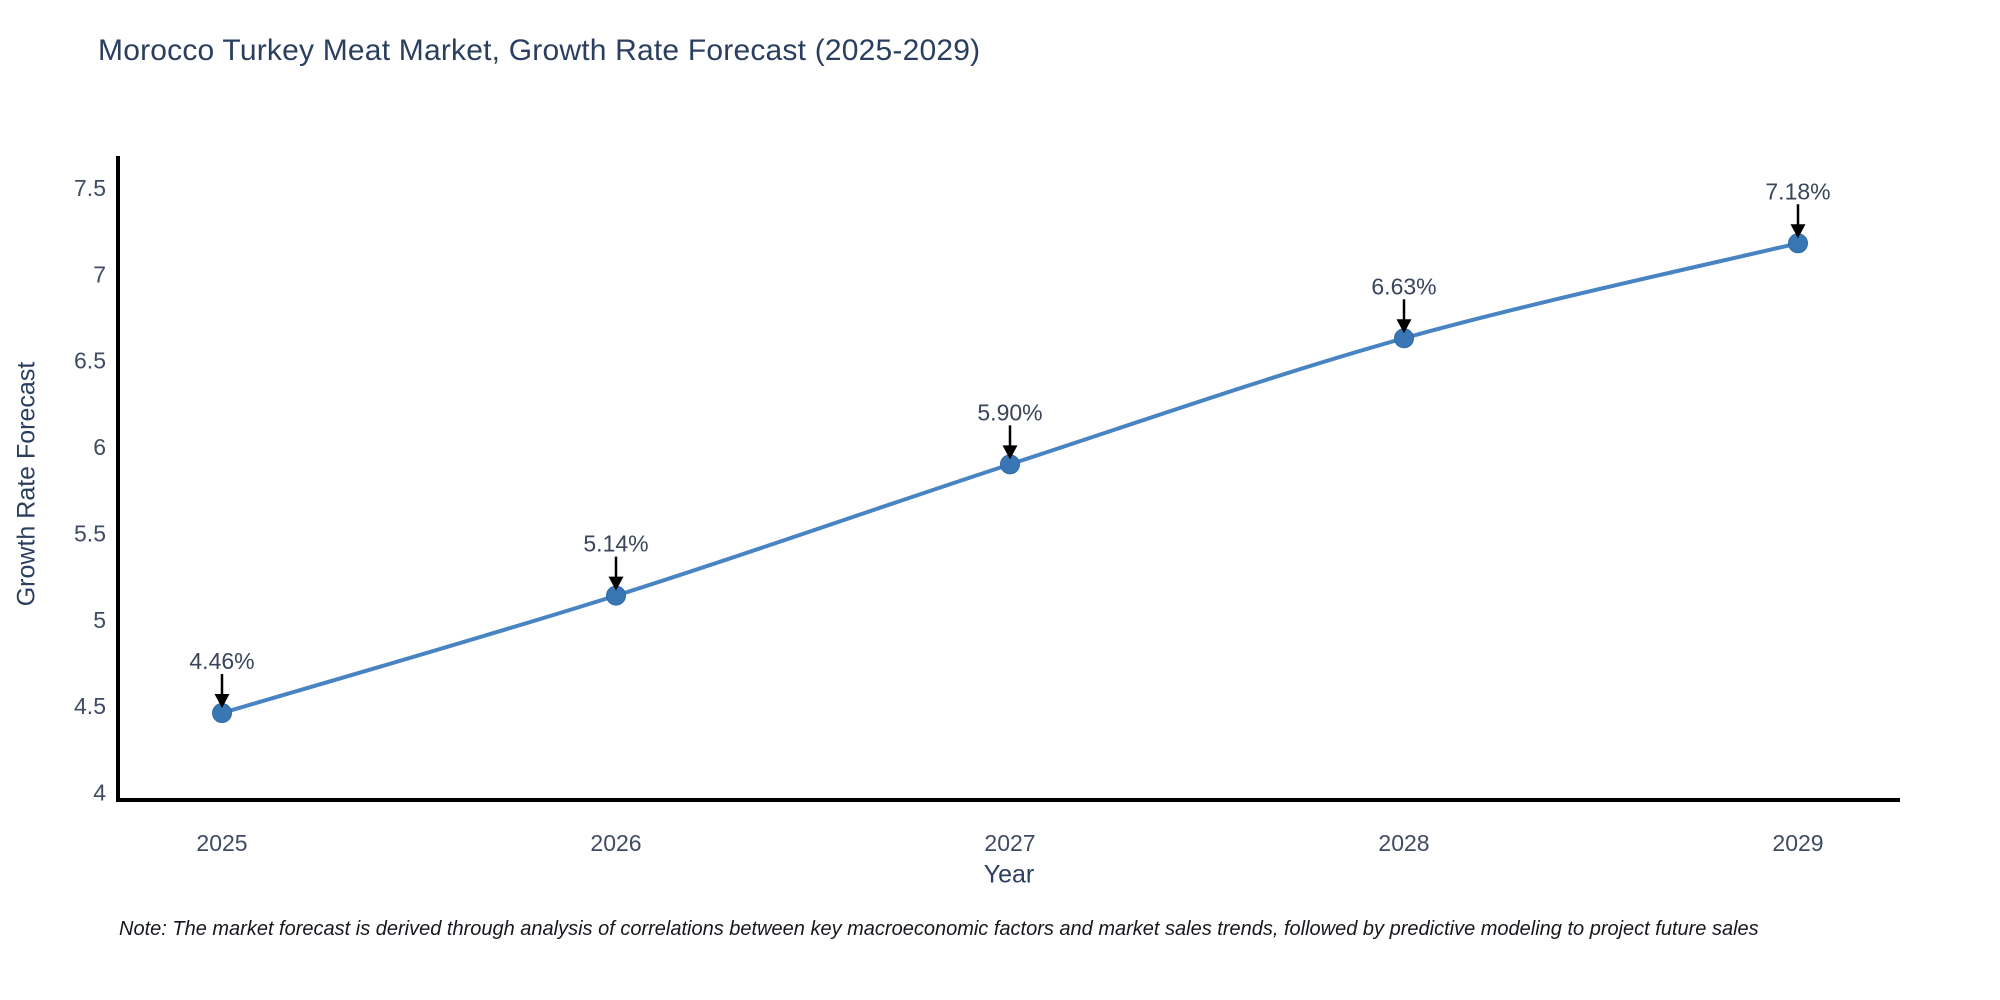 The width and height of the screenshot is (2000, 1000). Describe the element at coordinates (615, 544) in the screenshot. I see `data-point-label: 5.14%` at that location.